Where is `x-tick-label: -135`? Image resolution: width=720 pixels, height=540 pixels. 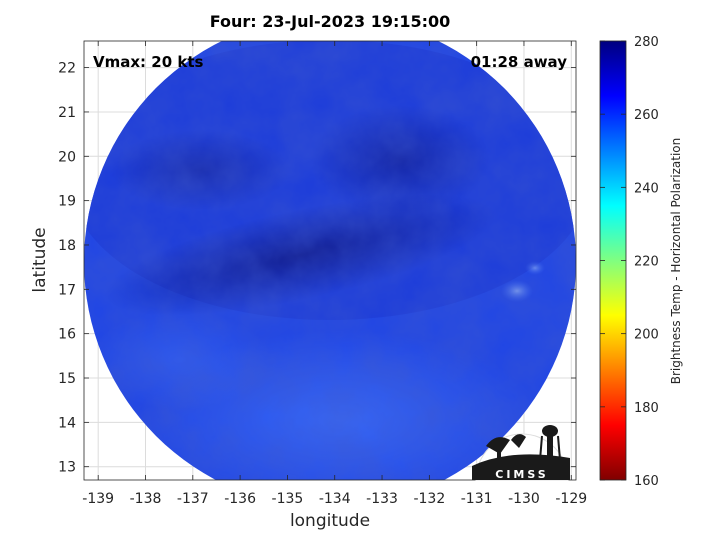 x-tick-label: -135 is located at coordinates (288, 499).